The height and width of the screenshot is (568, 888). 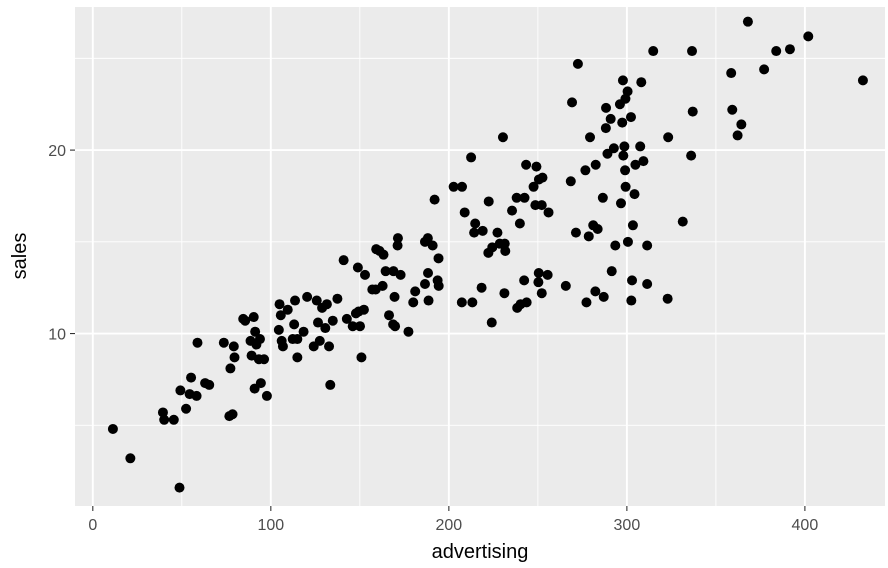 I want to click on x-tick-label: 400, so click(x=805, y=525).